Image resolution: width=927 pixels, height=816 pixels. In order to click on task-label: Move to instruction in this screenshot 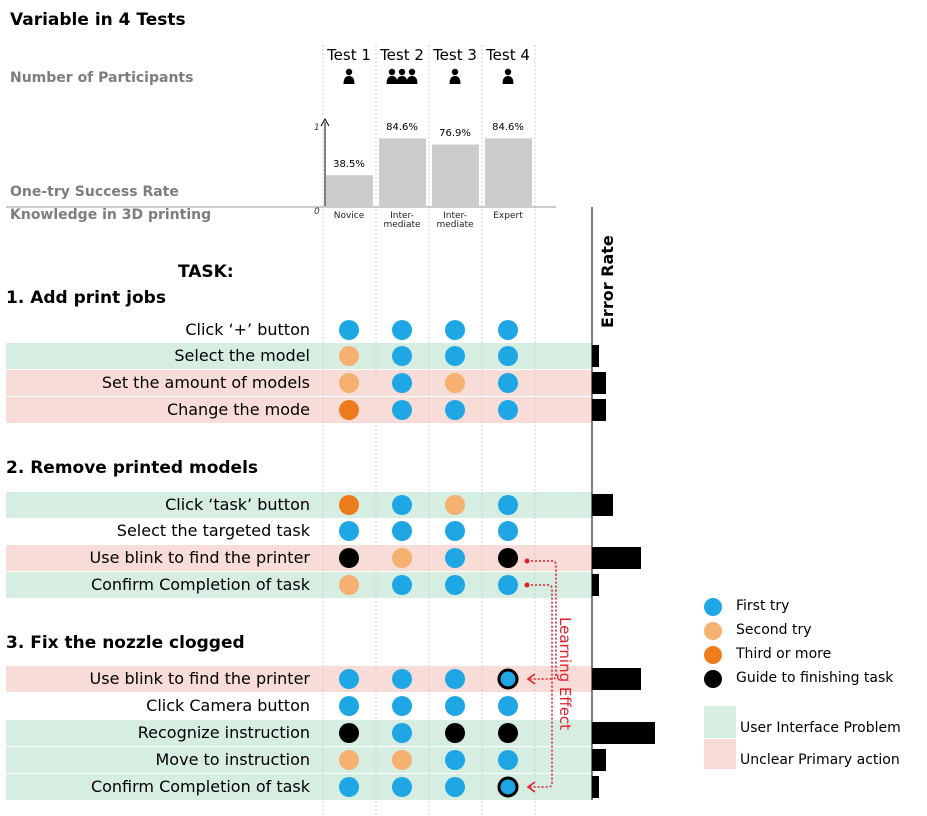, I will do `click(233, 759)`.